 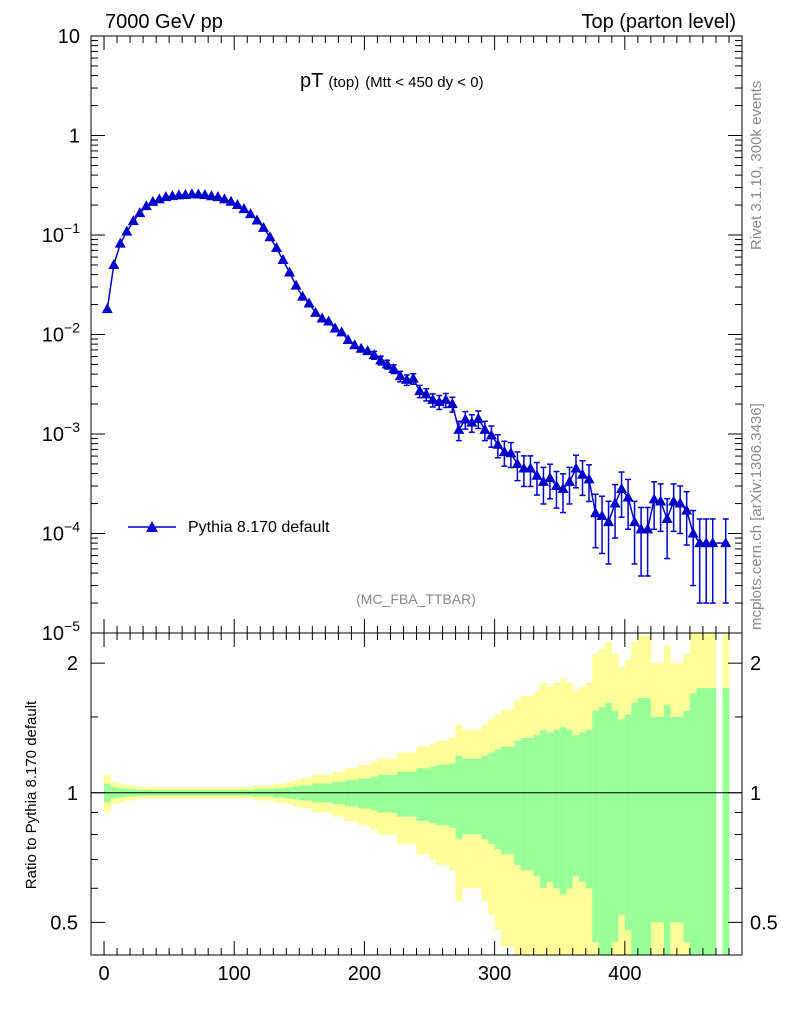 What do you see at coordinates (61, 631) in the screenshot?
I see `y-tick-label: 10⁻⁵` at bounding box center [61, 631].